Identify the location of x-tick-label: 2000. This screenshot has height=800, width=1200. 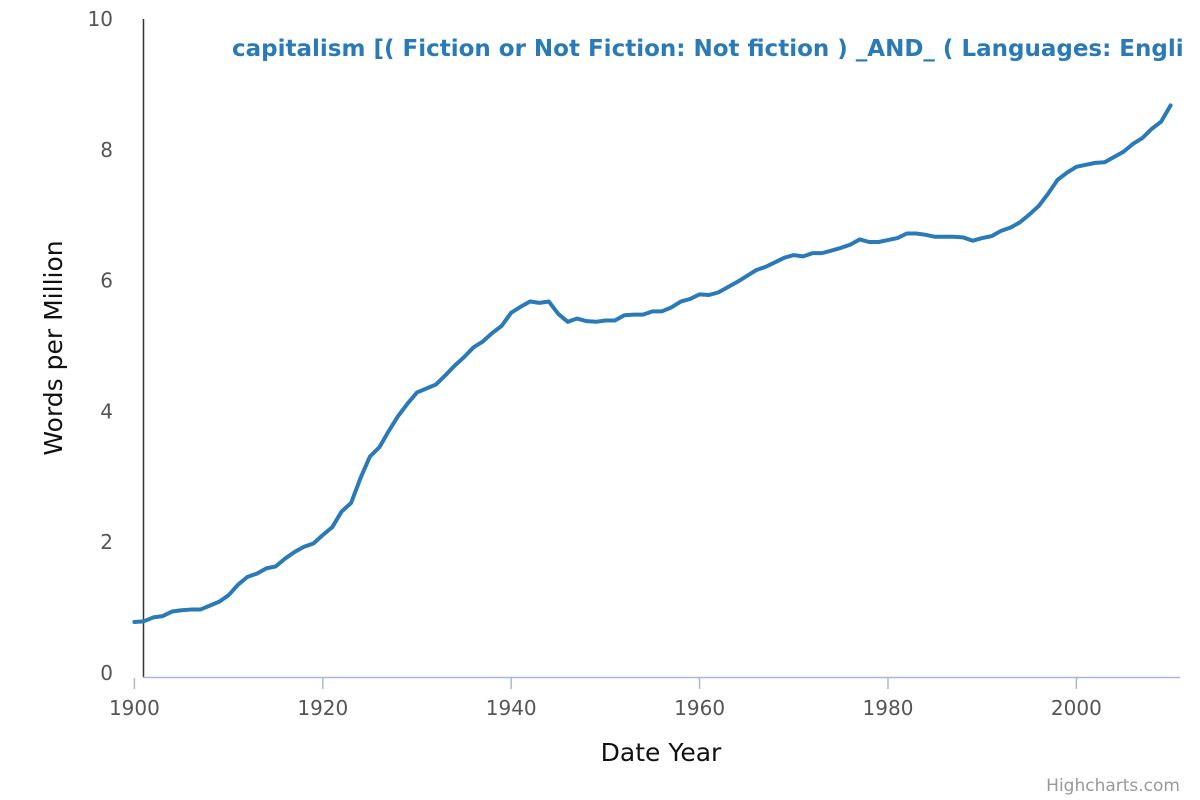
(1076, 708).